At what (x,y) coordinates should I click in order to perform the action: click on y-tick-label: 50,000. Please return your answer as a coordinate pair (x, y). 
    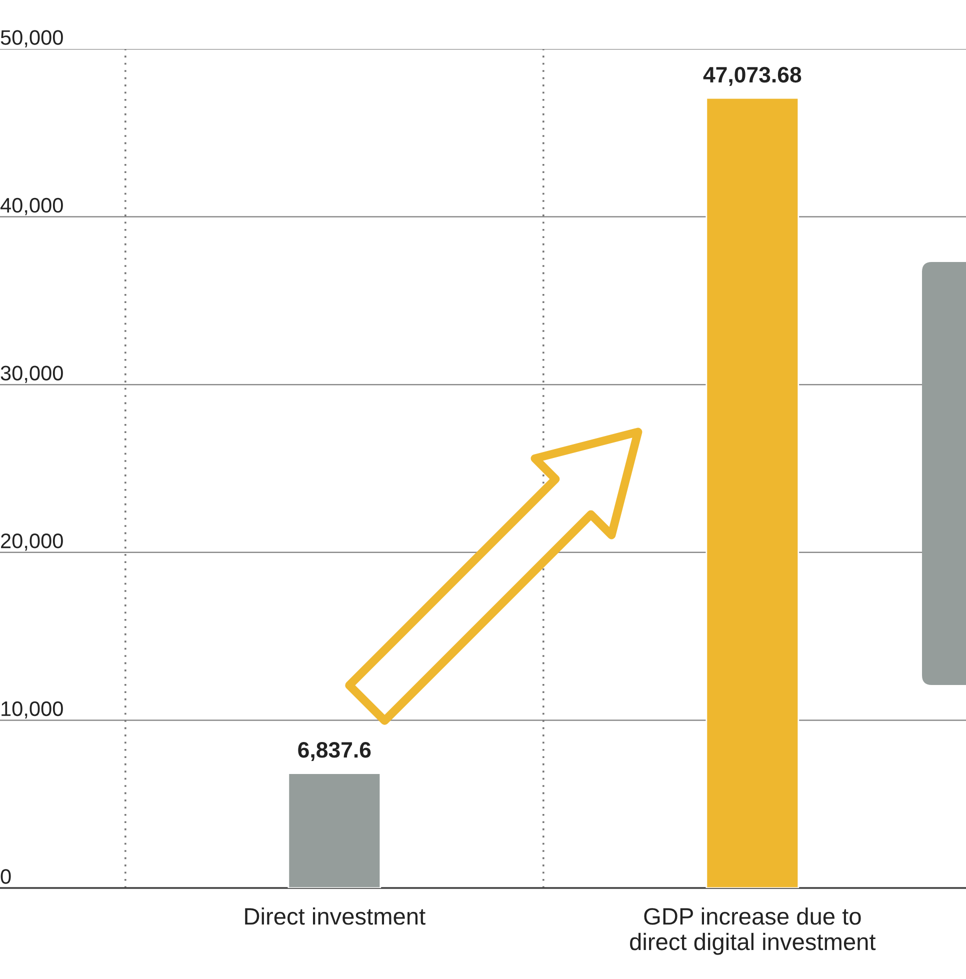
    Looking at the image, I should click on (31, 39).